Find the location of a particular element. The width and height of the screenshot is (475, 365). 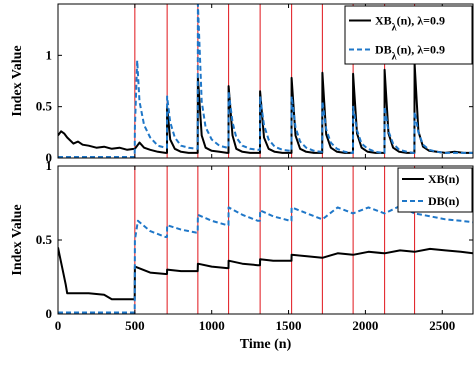

legend: XB(n) DB(n) is located at coordinates (435, 190).